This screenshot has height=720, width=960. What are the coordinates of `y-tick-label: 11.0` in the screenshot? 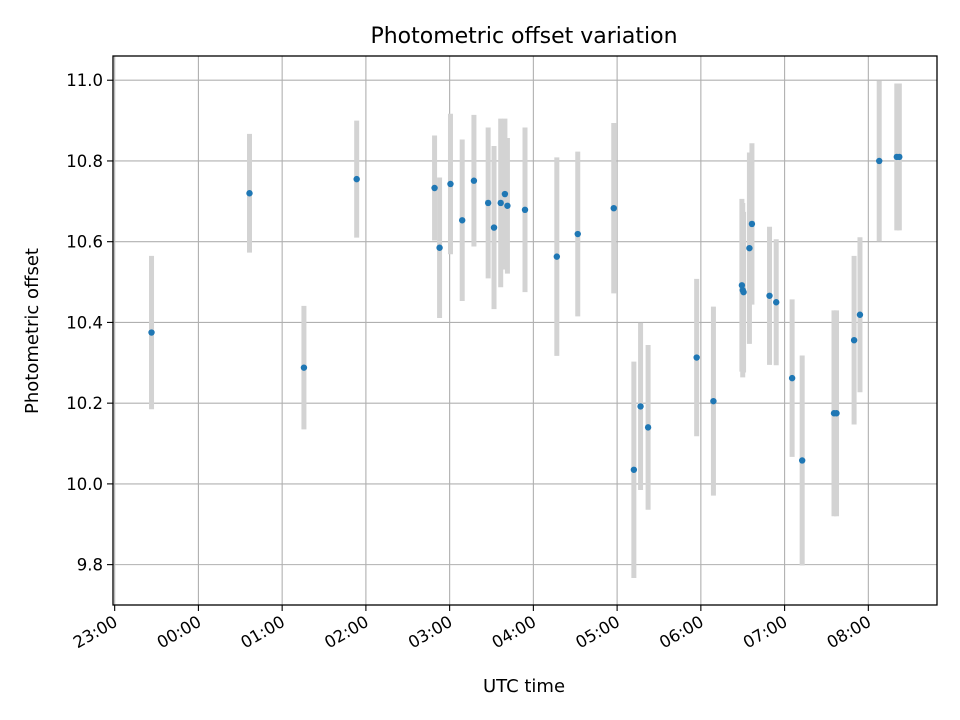 It's located at (84, 80).